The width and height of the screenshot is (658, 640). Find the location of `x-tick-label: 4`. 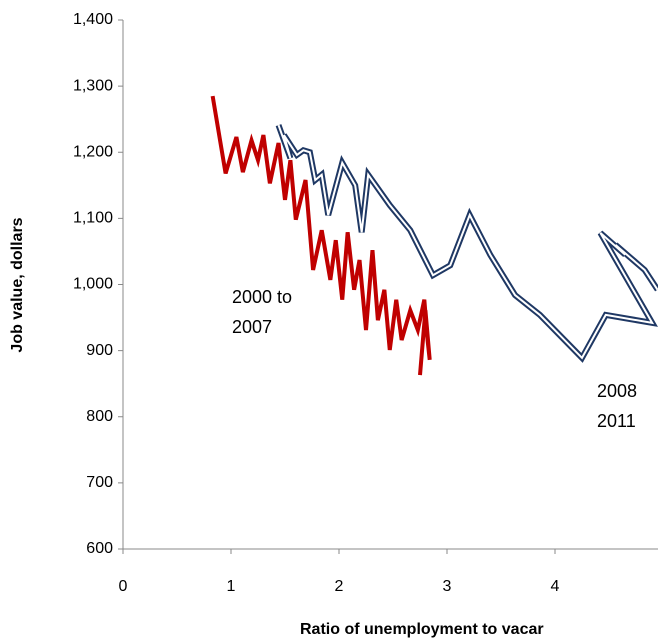

x-tick-label: 4 is located at coordinates (555, 586).